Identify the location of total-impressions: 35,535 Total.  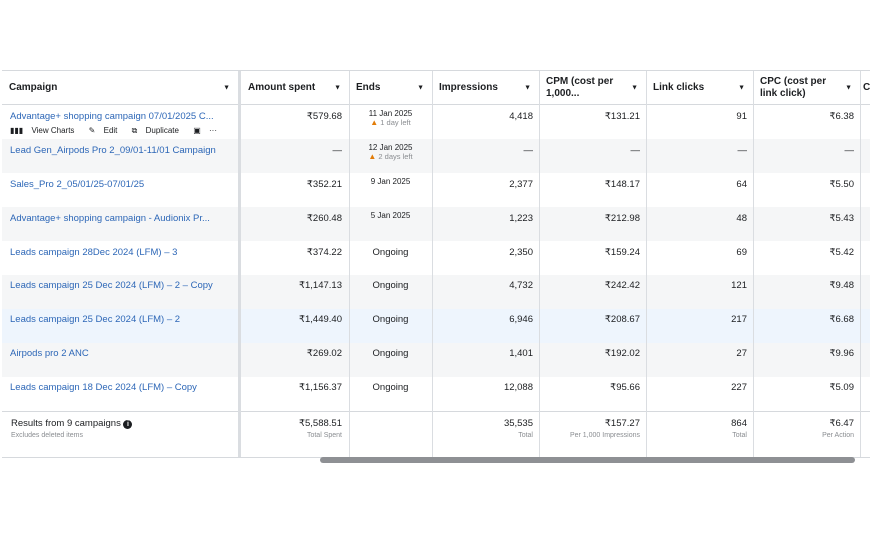
(518, 428).